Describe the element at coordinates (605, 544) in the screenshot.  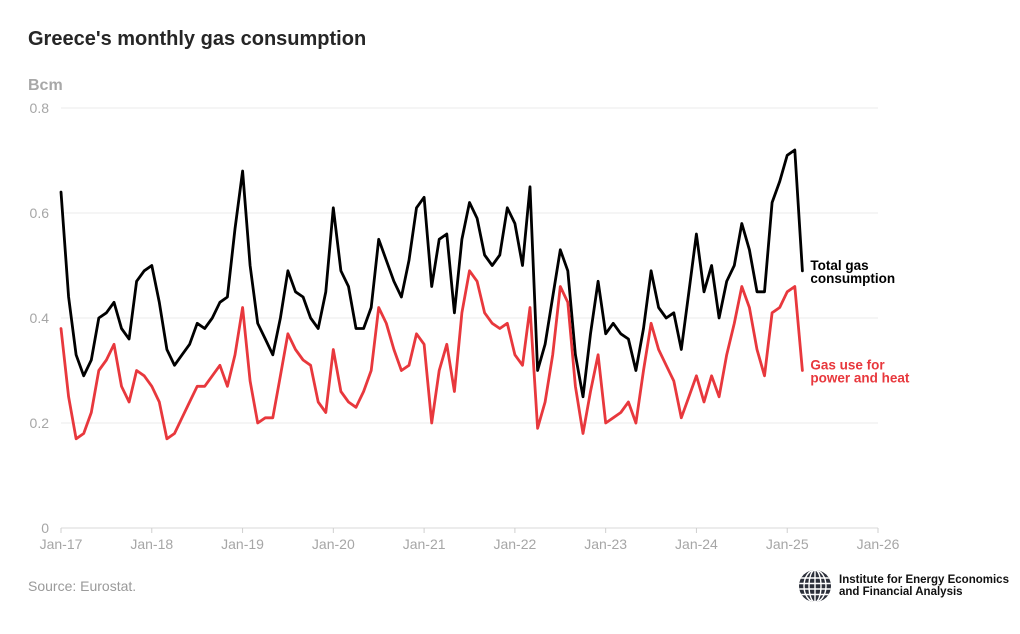
I see `x-tick-label: Jan-23` at that location.